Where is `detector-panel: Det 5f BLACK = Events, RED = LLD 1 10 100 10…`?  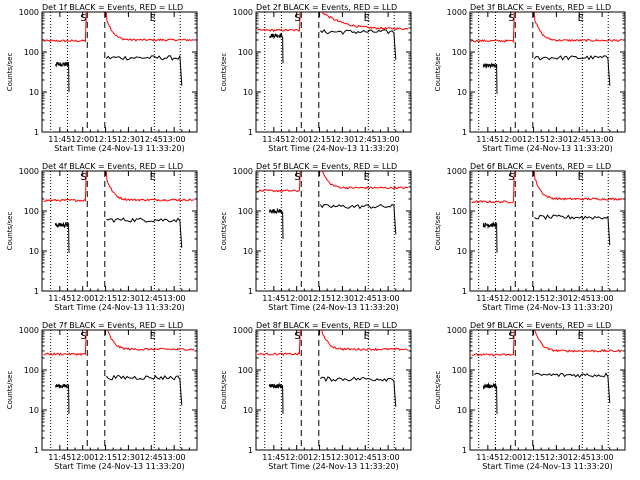 detector-panel: Det 5f BLACK = Events, RED = LLD 1 10 100 10… is located at coordinates (316, 237).